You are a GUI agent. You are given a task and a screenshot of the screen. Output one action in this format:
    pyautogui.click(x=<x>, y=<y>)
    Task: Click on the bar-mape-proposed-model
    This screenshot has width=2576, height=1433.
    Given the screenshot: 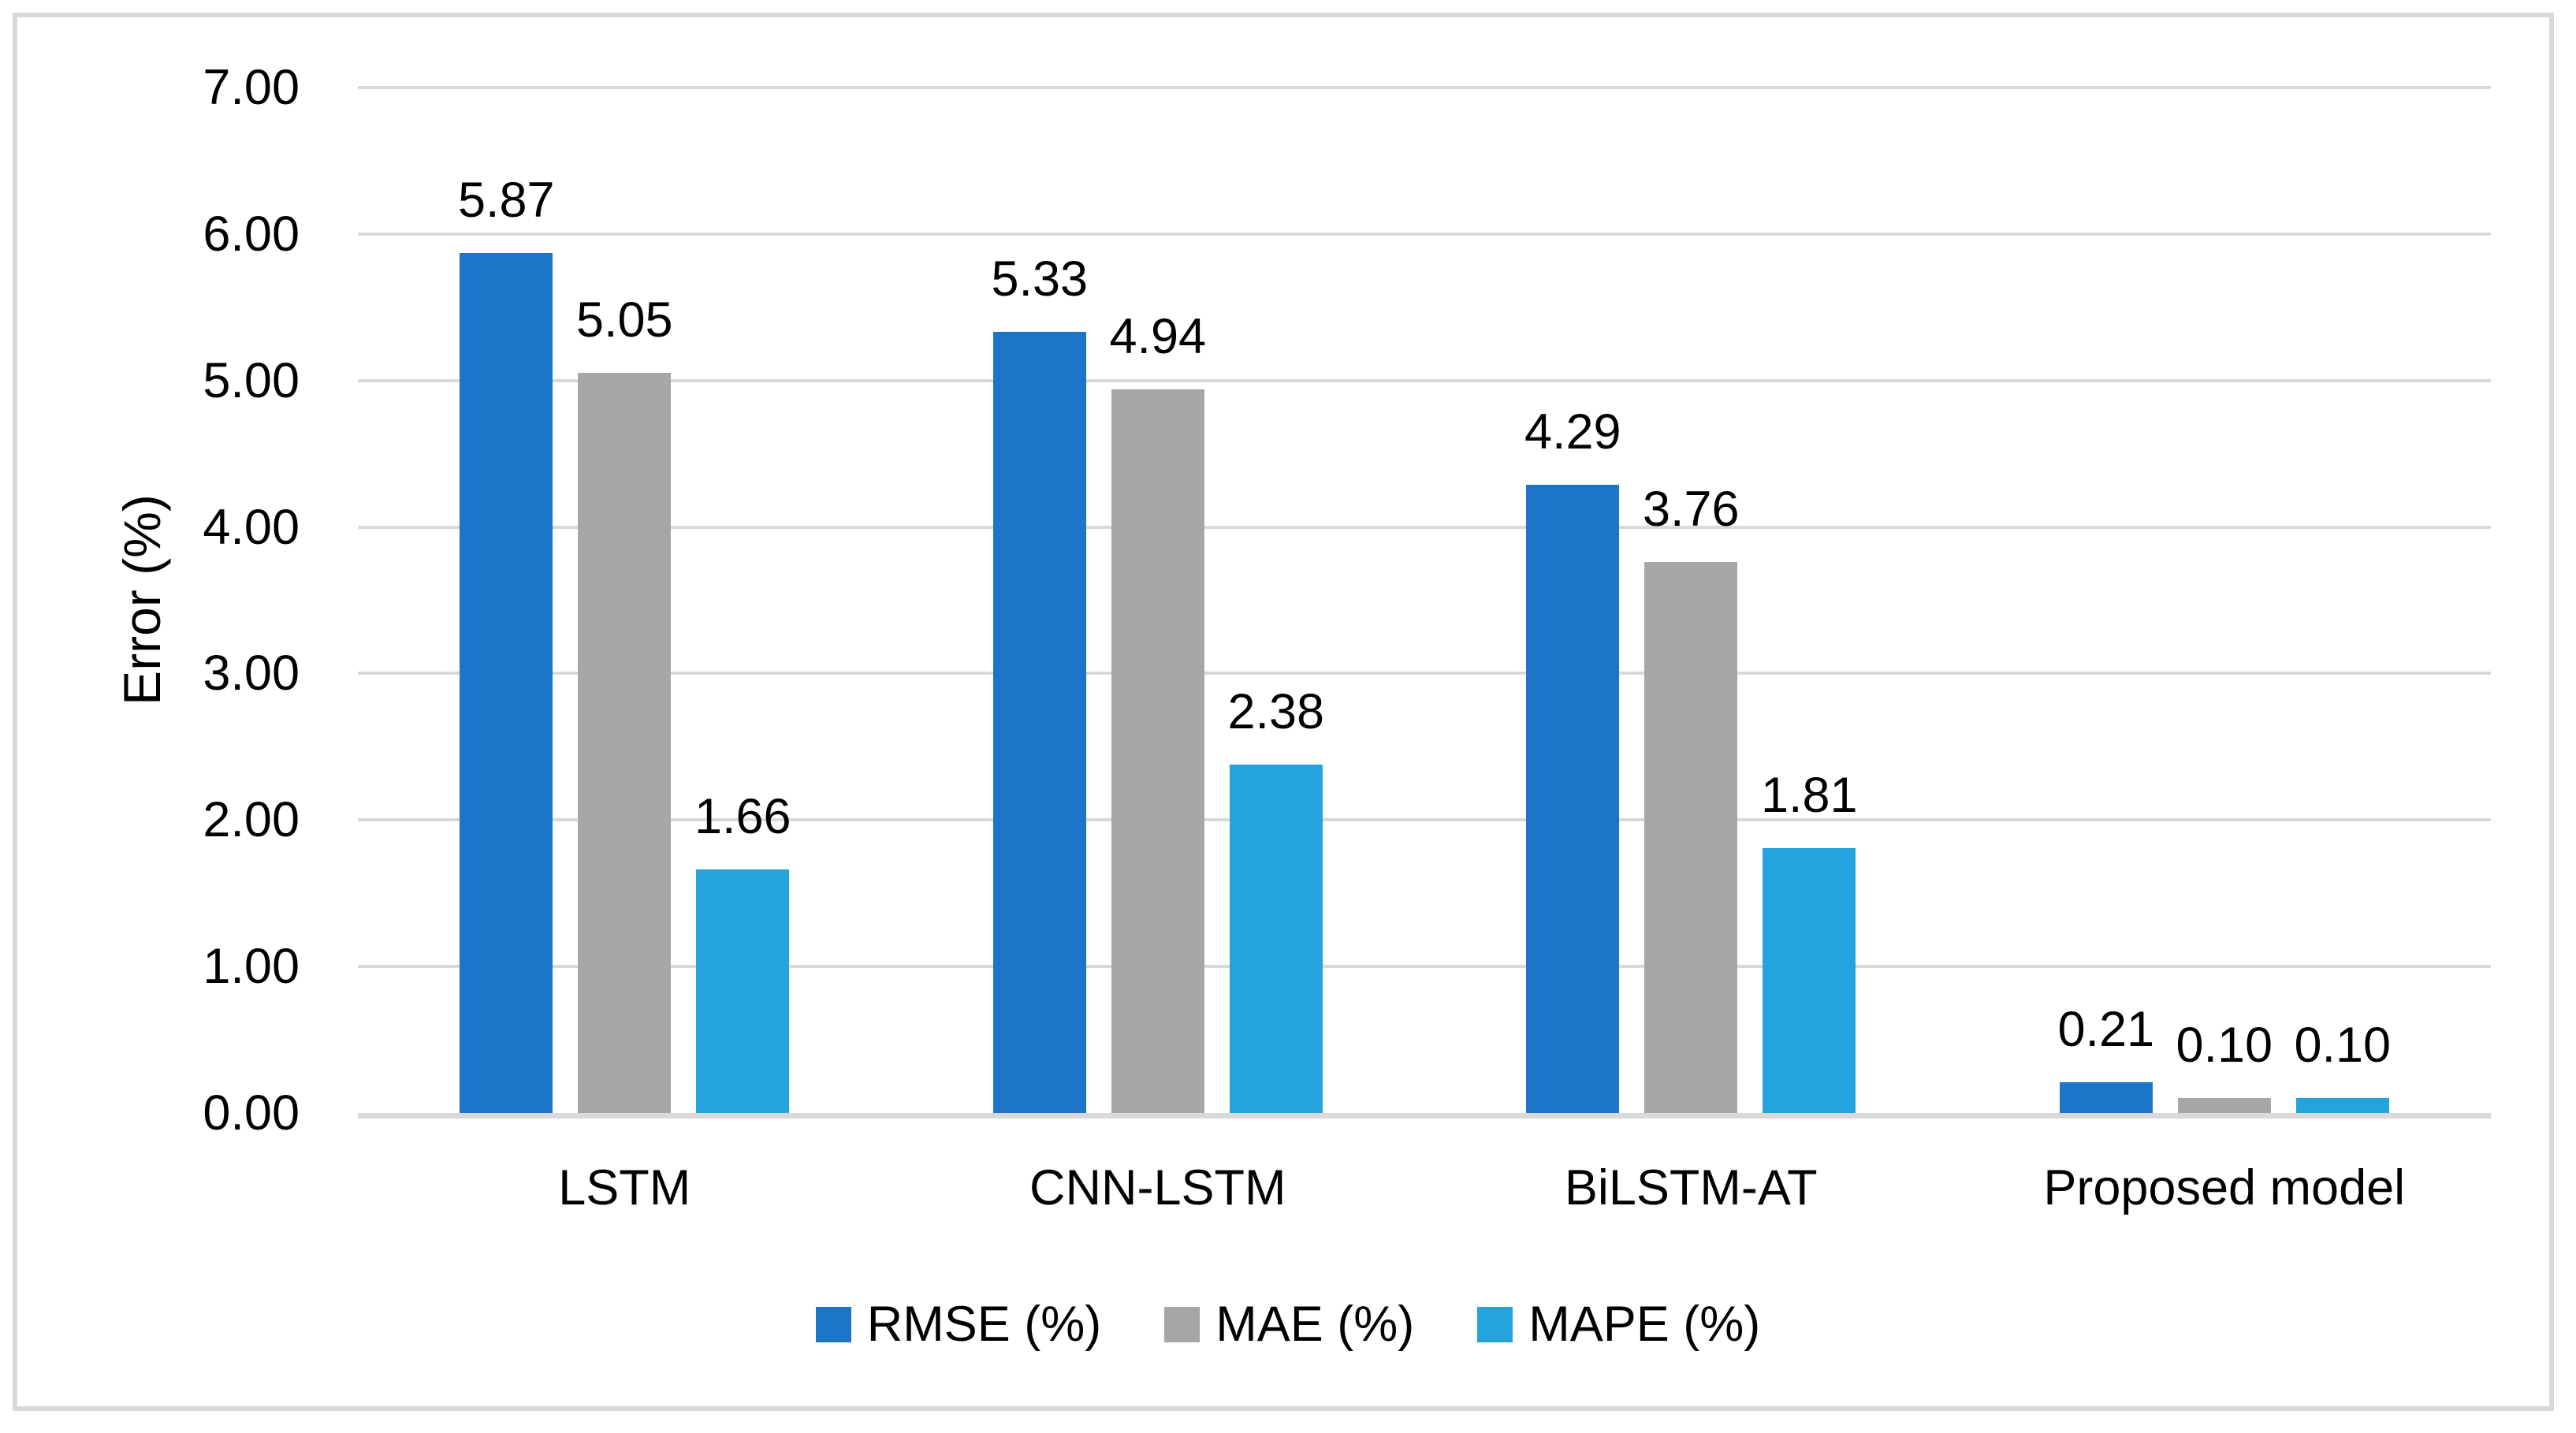 What is the action you would take?
    pyautogui.click(x=2342, y=1105)
    